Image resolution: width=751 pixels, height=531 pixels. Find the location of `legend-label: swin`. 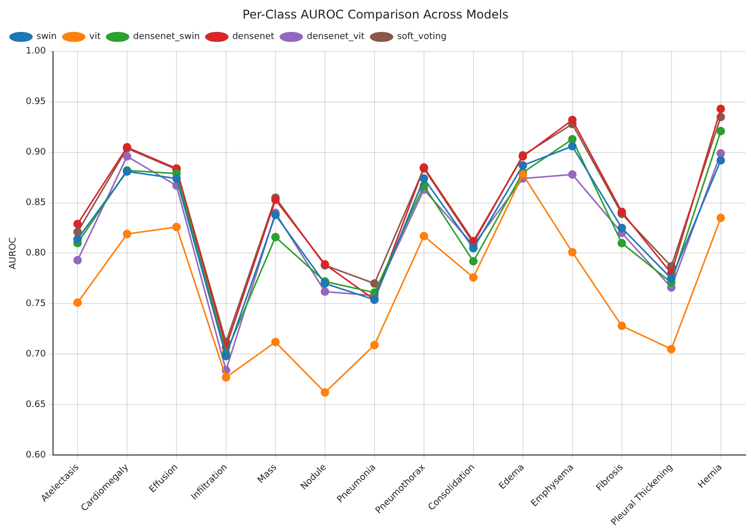

legend-label: swin is located at coordinates (46, 37).